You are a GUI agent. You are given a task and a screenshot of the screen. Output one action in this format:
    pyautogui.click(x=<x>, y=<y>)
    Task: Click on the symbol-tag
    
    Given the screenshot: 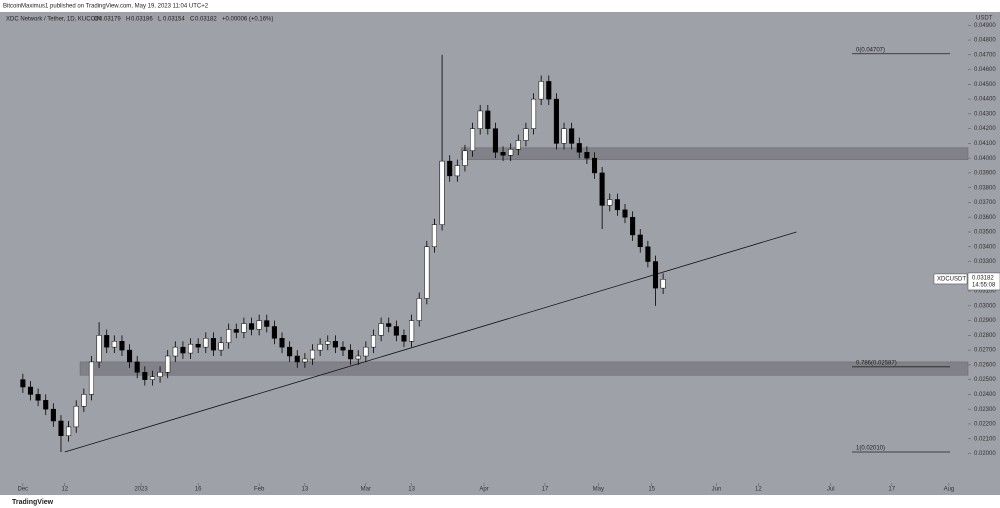 What is the action you would take?
    pyautogui.click(x=950, y=279)
    